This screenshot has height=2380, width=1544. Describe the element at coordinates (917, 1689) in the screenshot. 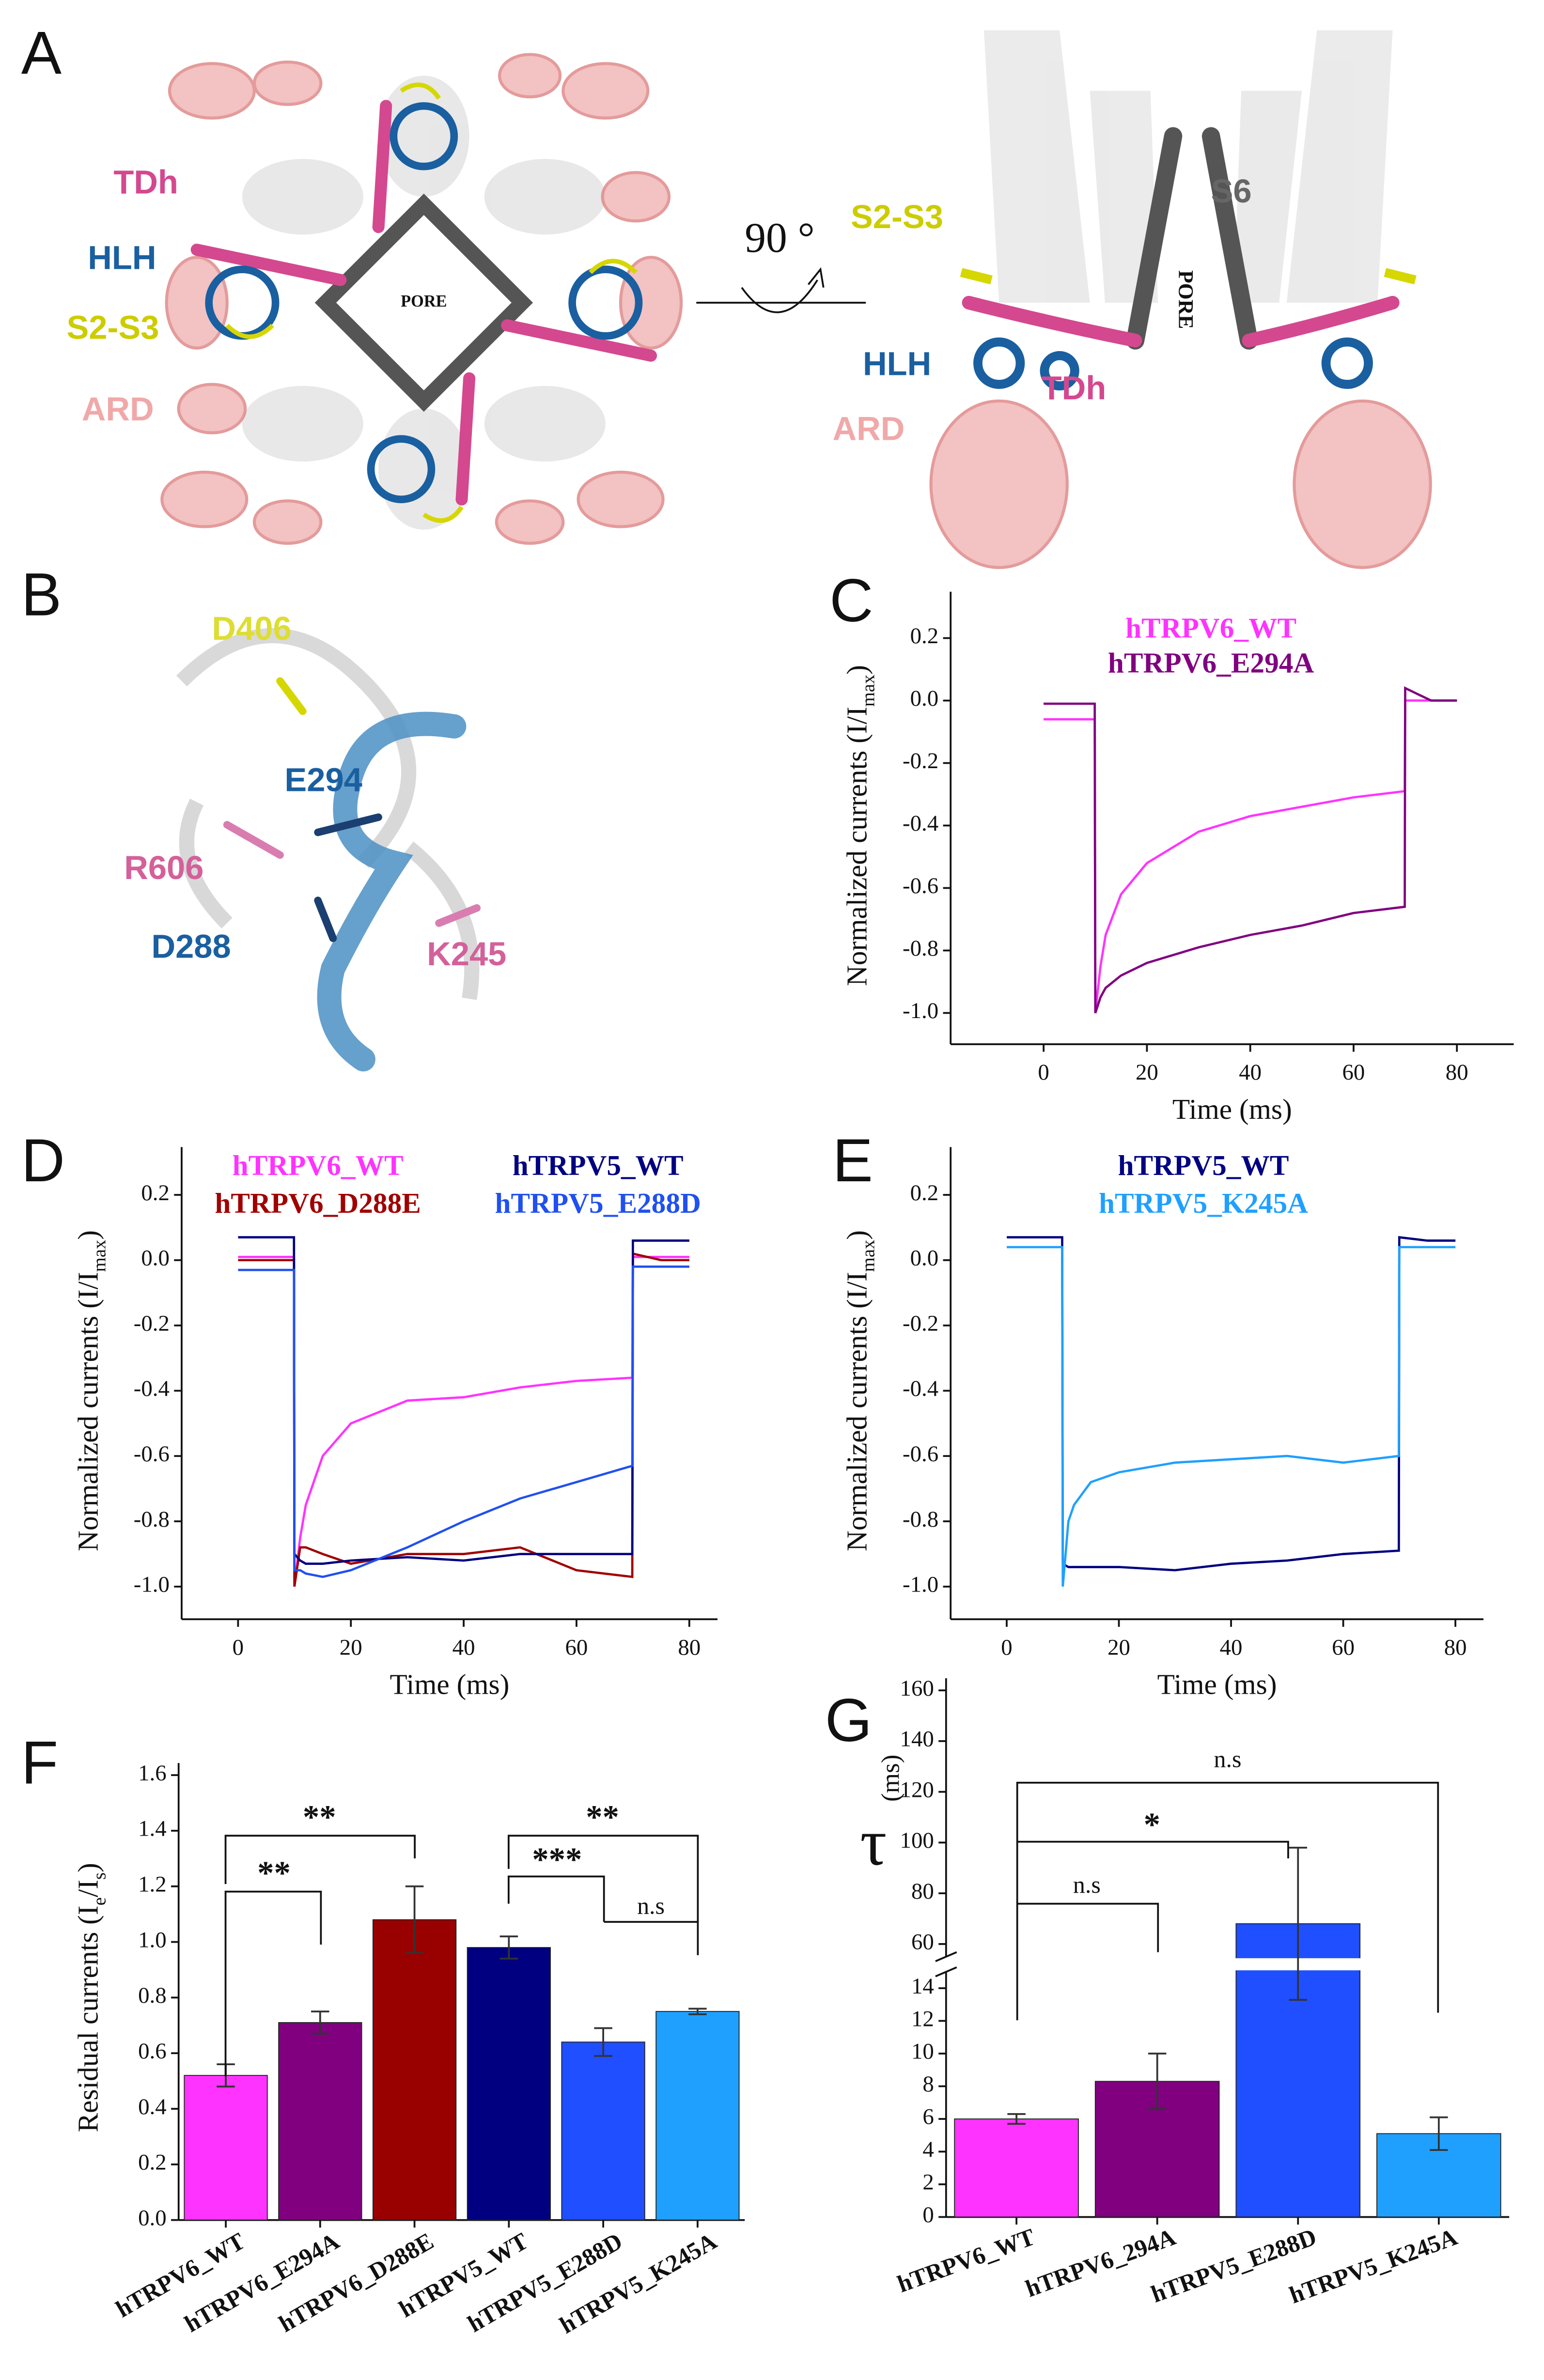

I see `y-tick-label: 160` at that location.